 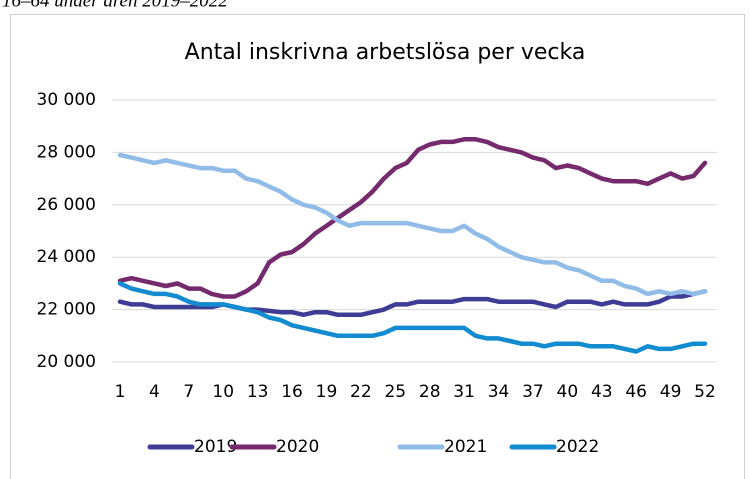 I want to click on y-tick-label: 20 000, so click(x=66, y=362).